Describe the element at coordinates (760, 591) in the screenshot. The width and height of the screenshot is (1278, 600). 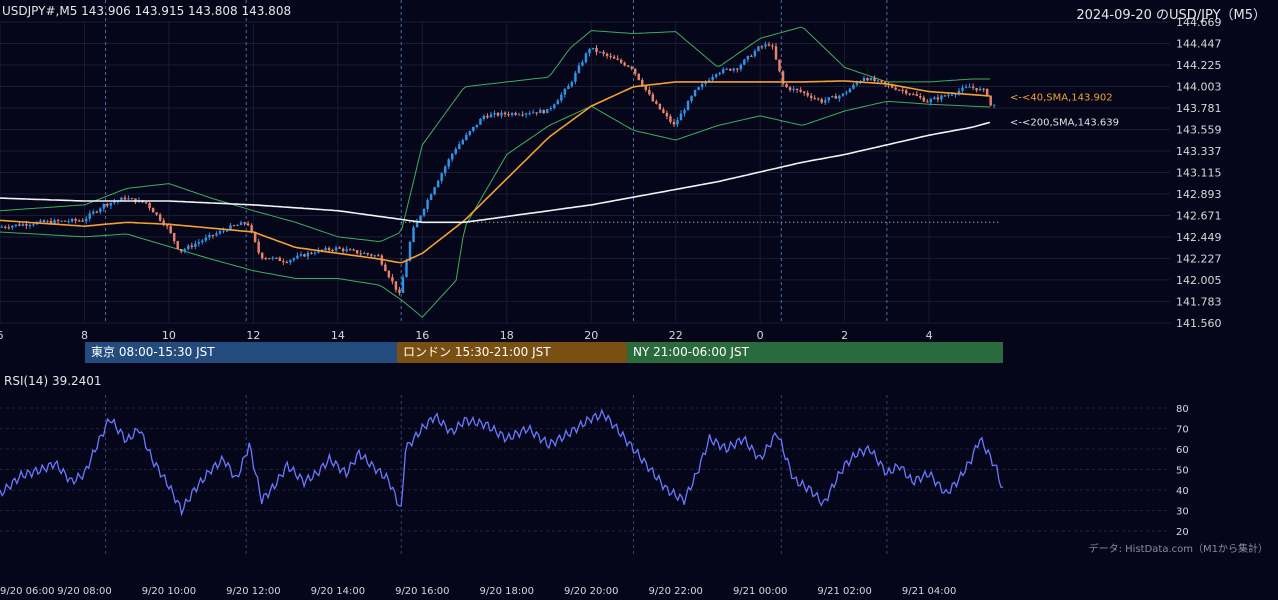
I see `datetime-tick-label: 9/21 00:00` at that location.